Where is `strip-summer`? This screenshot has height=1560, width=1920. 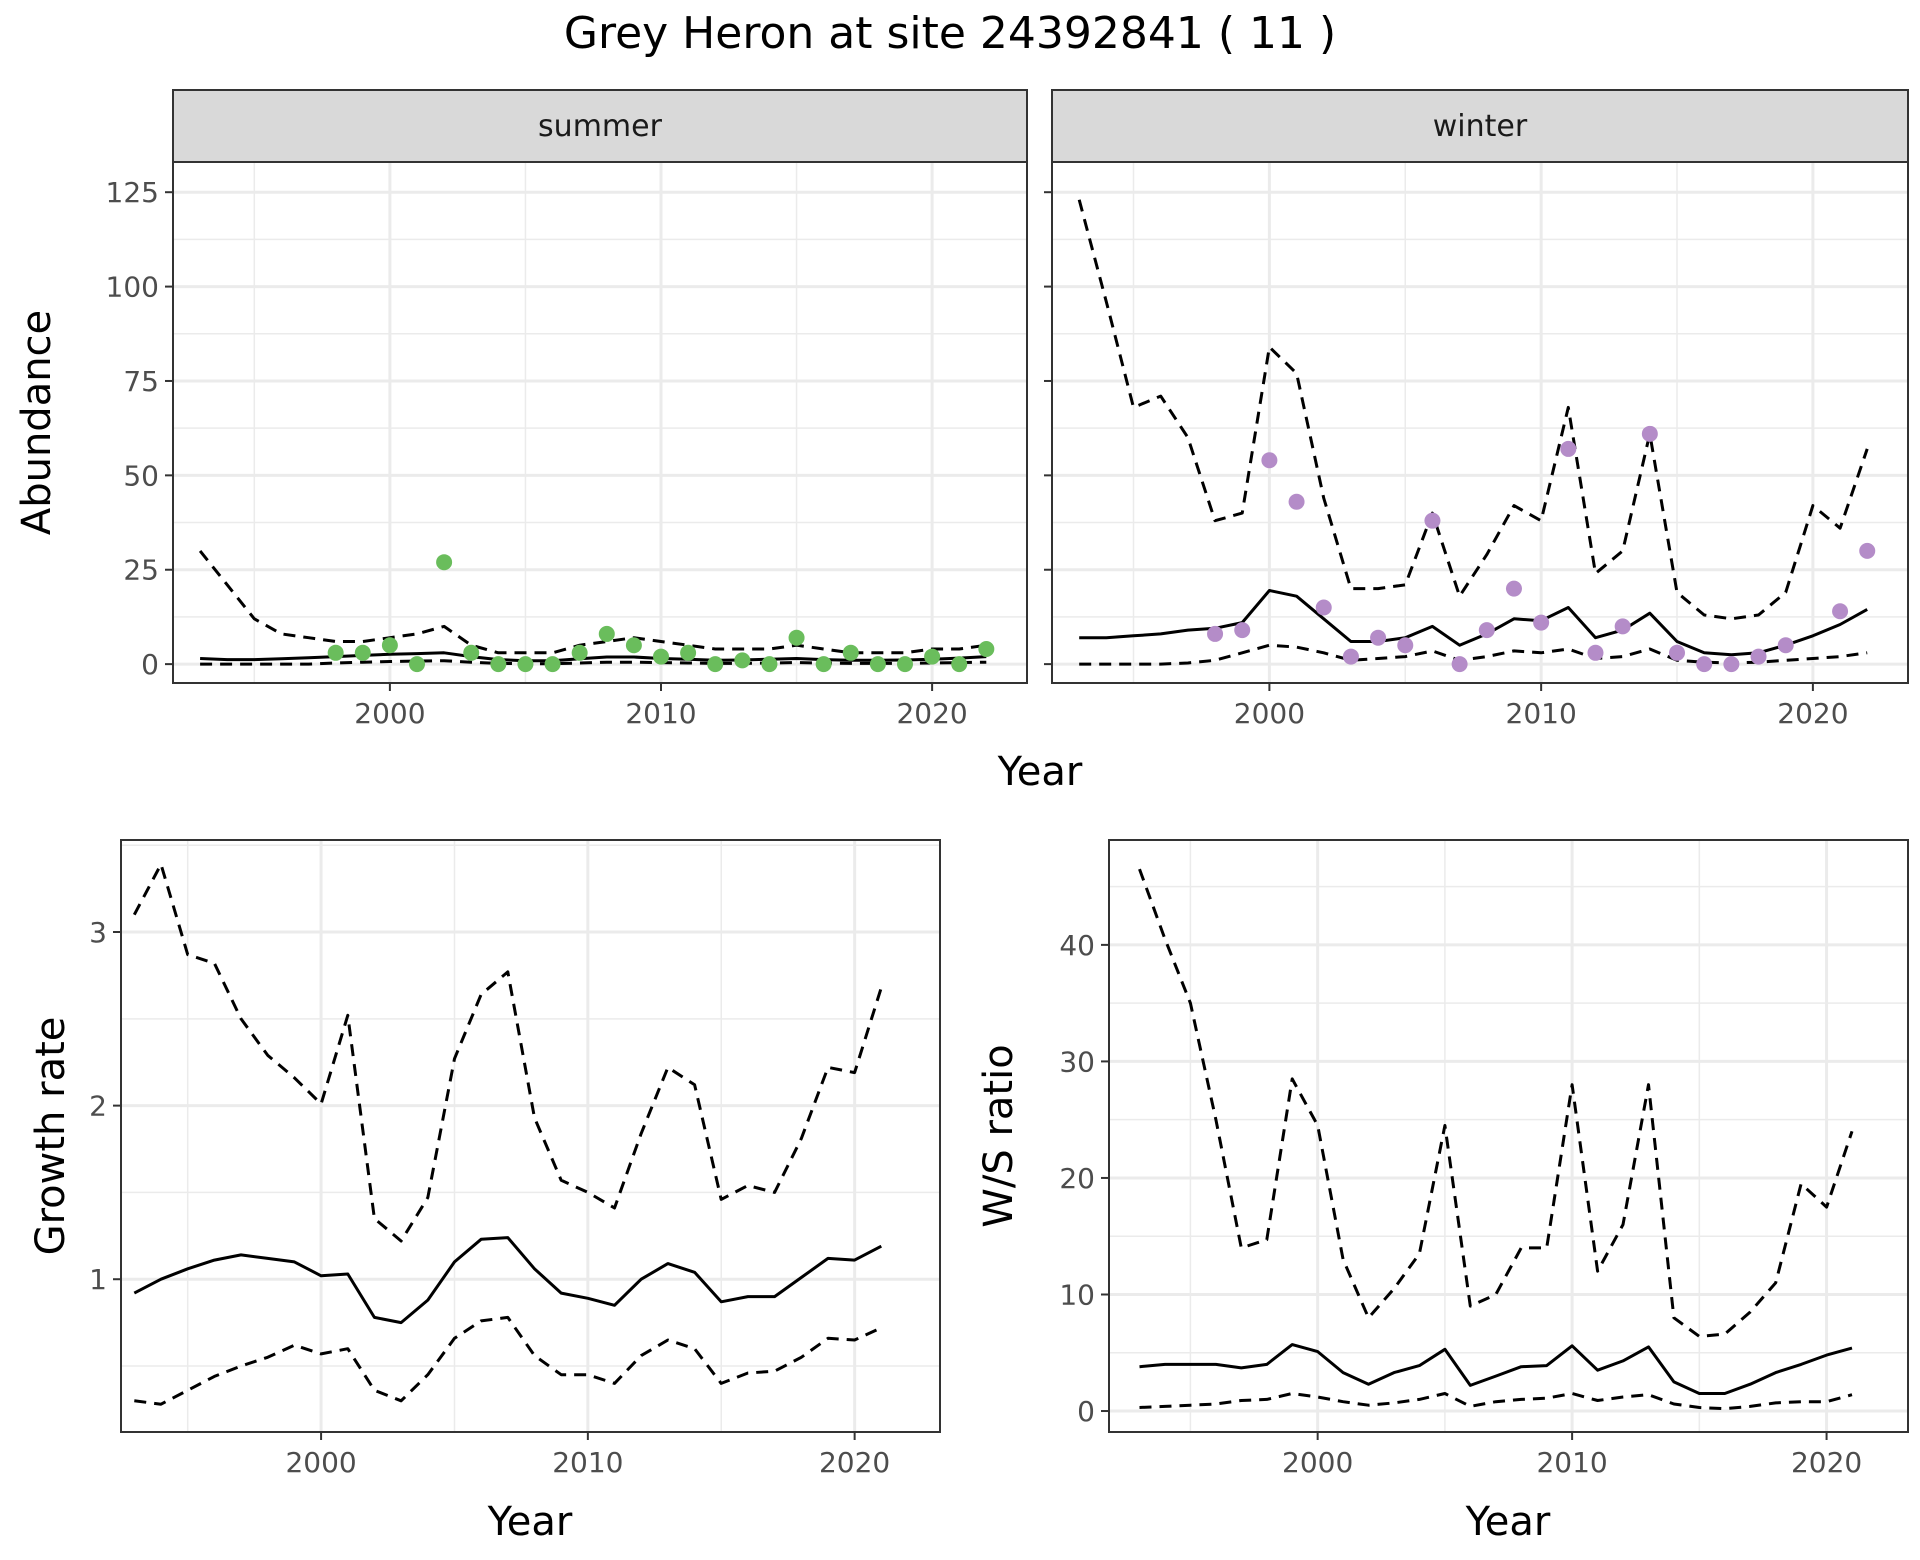
strip-summer is located at coordinates (600, 126).